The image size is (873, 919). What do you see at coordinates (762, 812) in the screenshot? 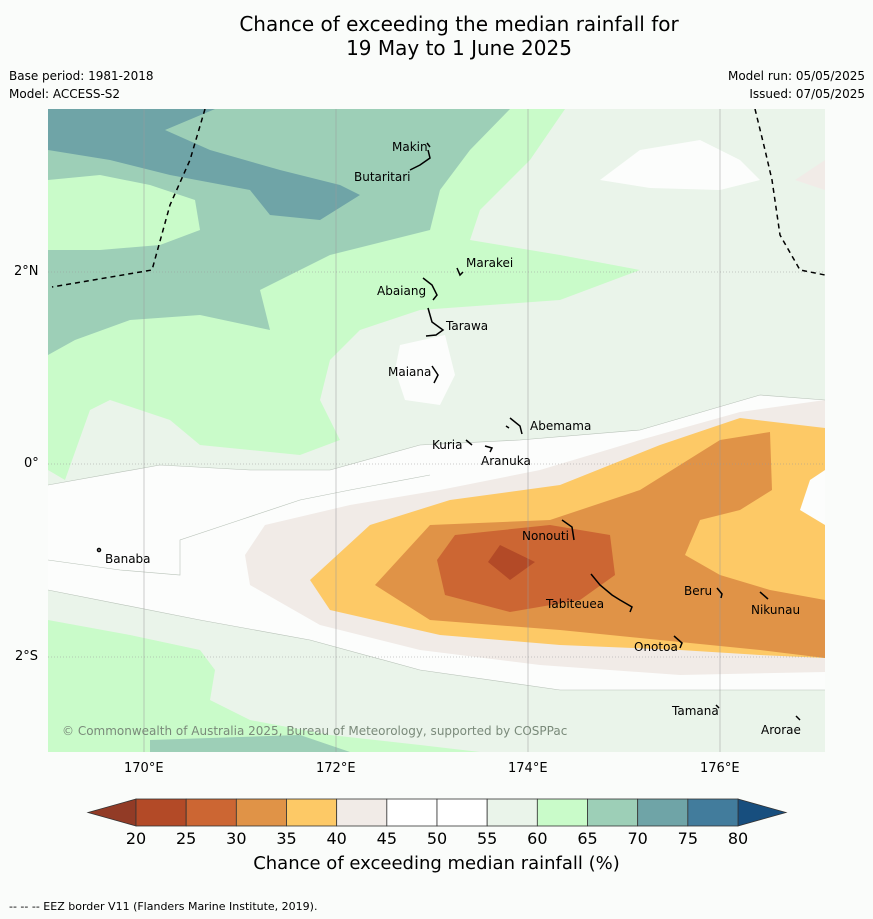
I see `colorbar-over-arrow` at bounding box center [762, 812].